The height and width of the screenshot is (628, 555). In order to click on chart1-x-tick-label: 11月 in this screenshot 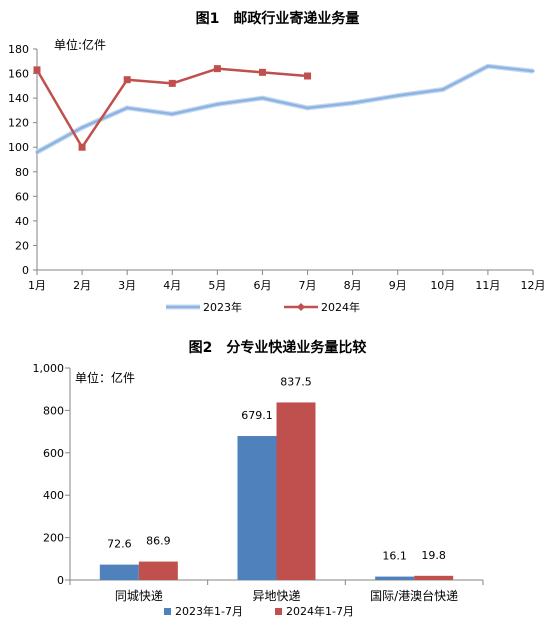, I will do `click(487, 285)`.